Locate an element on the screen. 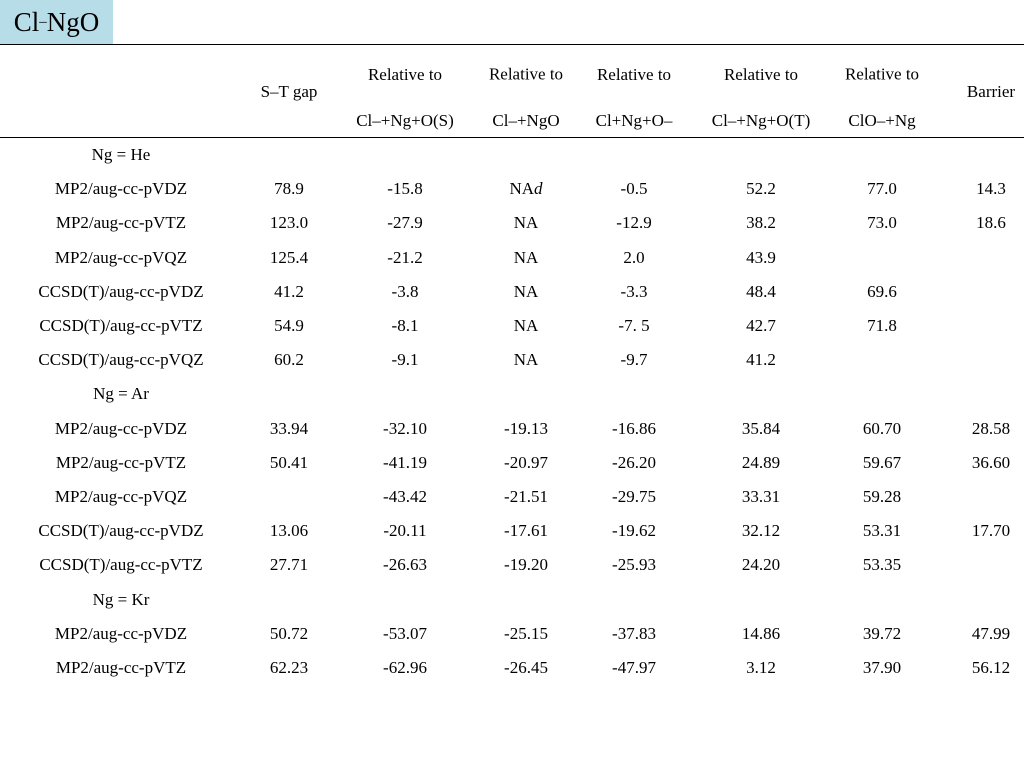 Image resolution: width=1024 pixels, height=768 pixels. table-cell: 33.94 is located at coordinates (289, 428).